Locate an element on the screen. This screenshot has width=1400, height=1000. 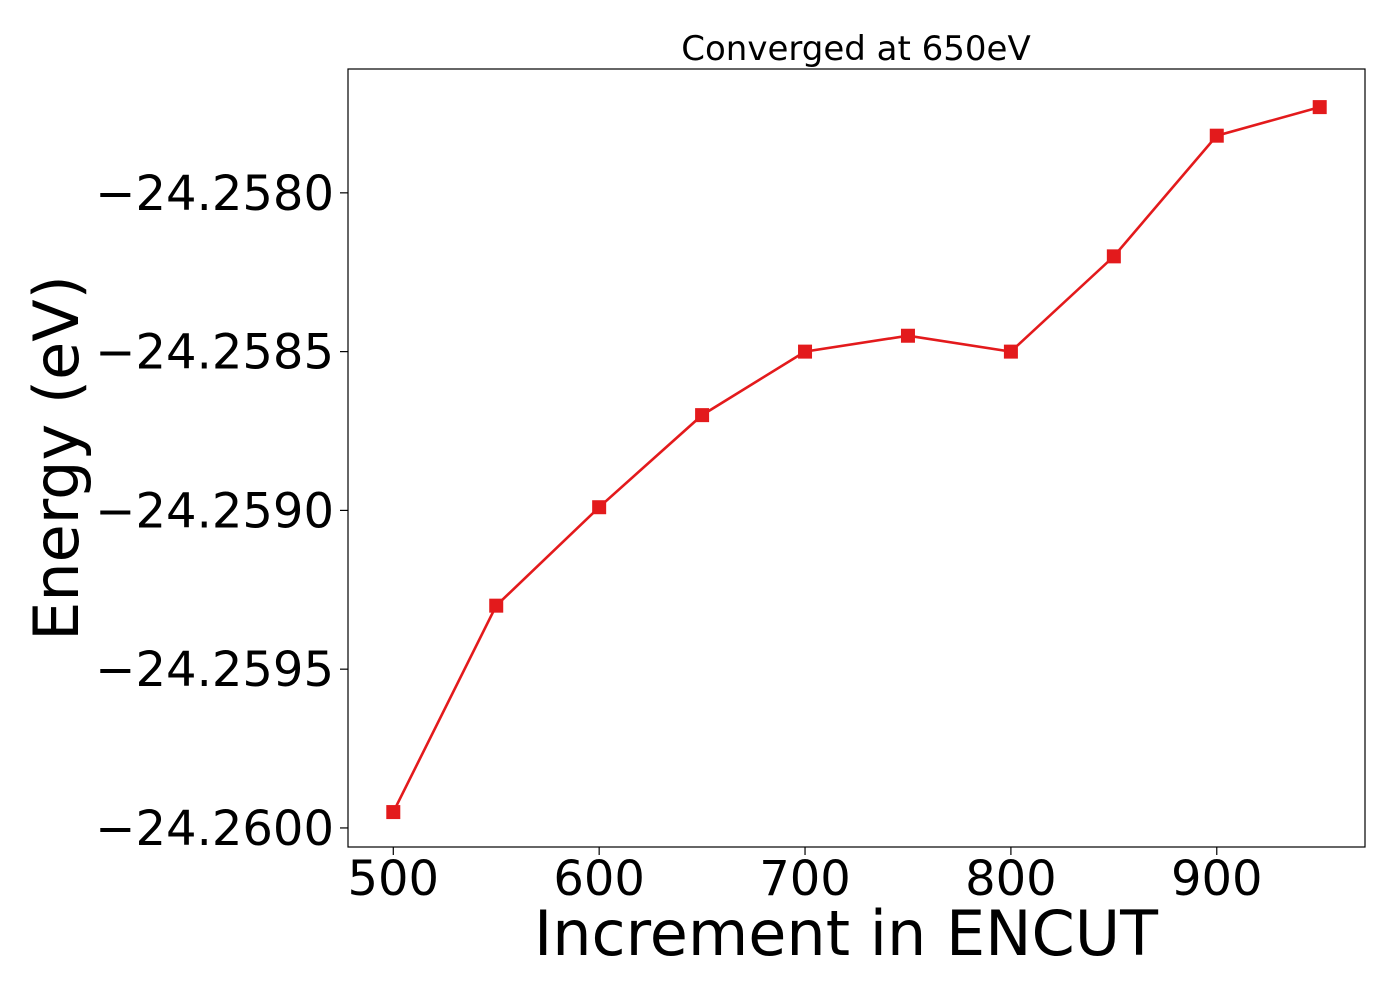
x-tick-label: 800 is located at coordinates (1011, 879).